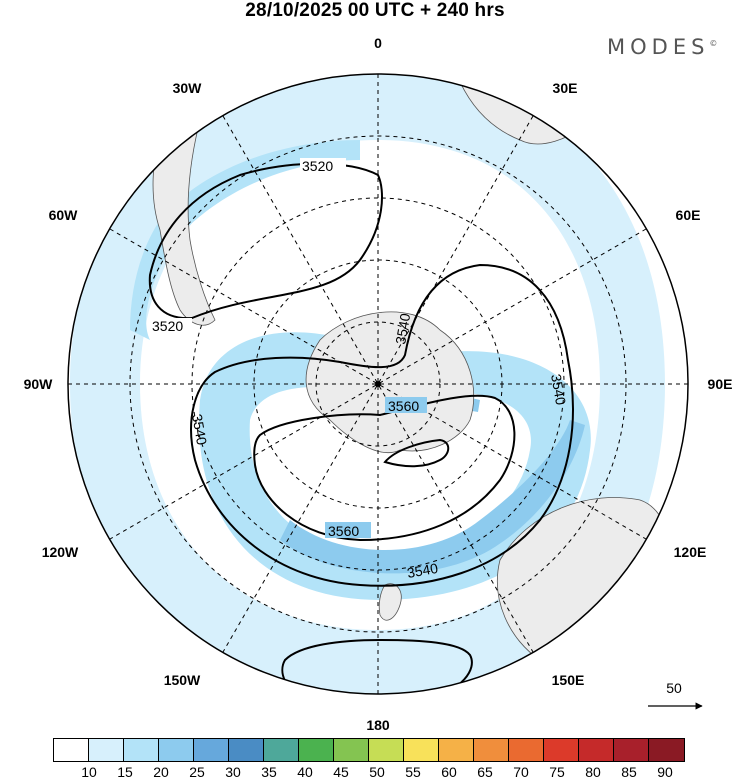 The height and width of the screenshot is (782, 750). What do you see at coordinates (557, 772) in the screenshot?
I see `colorbar-tick-label: 75` at bounding box center [557, 772].